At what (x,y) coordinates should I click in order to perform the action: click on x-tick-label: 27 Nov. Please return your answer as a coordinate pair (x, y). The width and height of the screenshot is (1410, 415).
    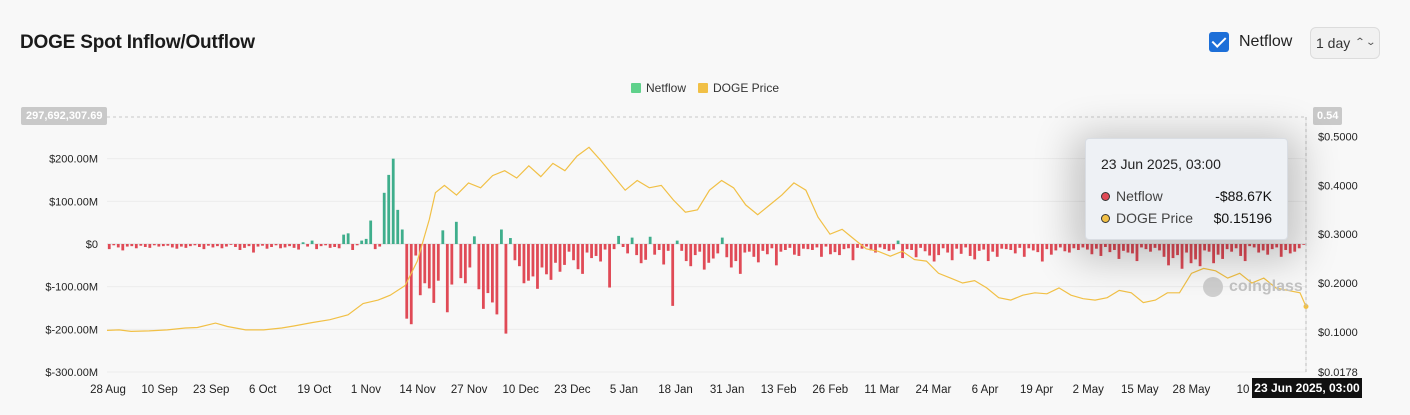
    Looking at the image, I should click on (469, 390).